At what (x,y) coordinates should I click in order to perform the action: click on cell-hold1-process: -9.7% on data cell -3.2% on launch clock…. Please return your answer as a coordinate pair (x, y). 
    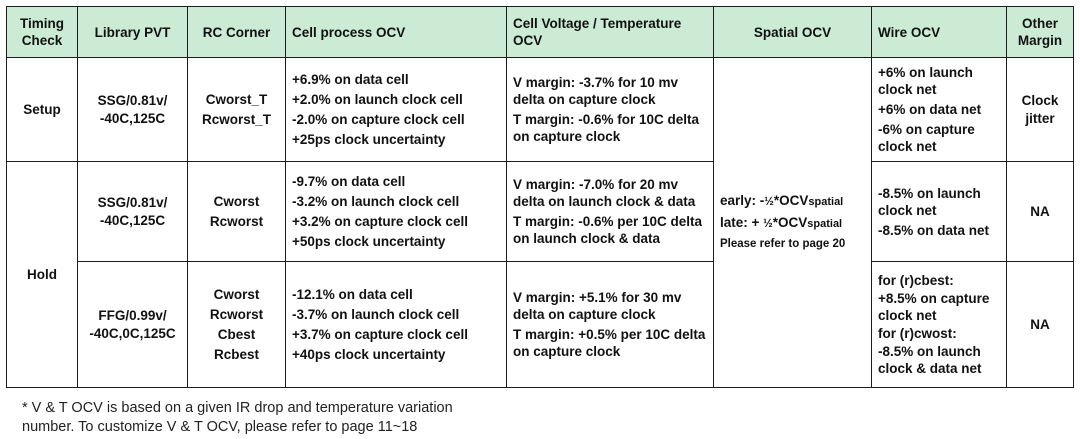
    Looking at the image, I should click on (396, 211).